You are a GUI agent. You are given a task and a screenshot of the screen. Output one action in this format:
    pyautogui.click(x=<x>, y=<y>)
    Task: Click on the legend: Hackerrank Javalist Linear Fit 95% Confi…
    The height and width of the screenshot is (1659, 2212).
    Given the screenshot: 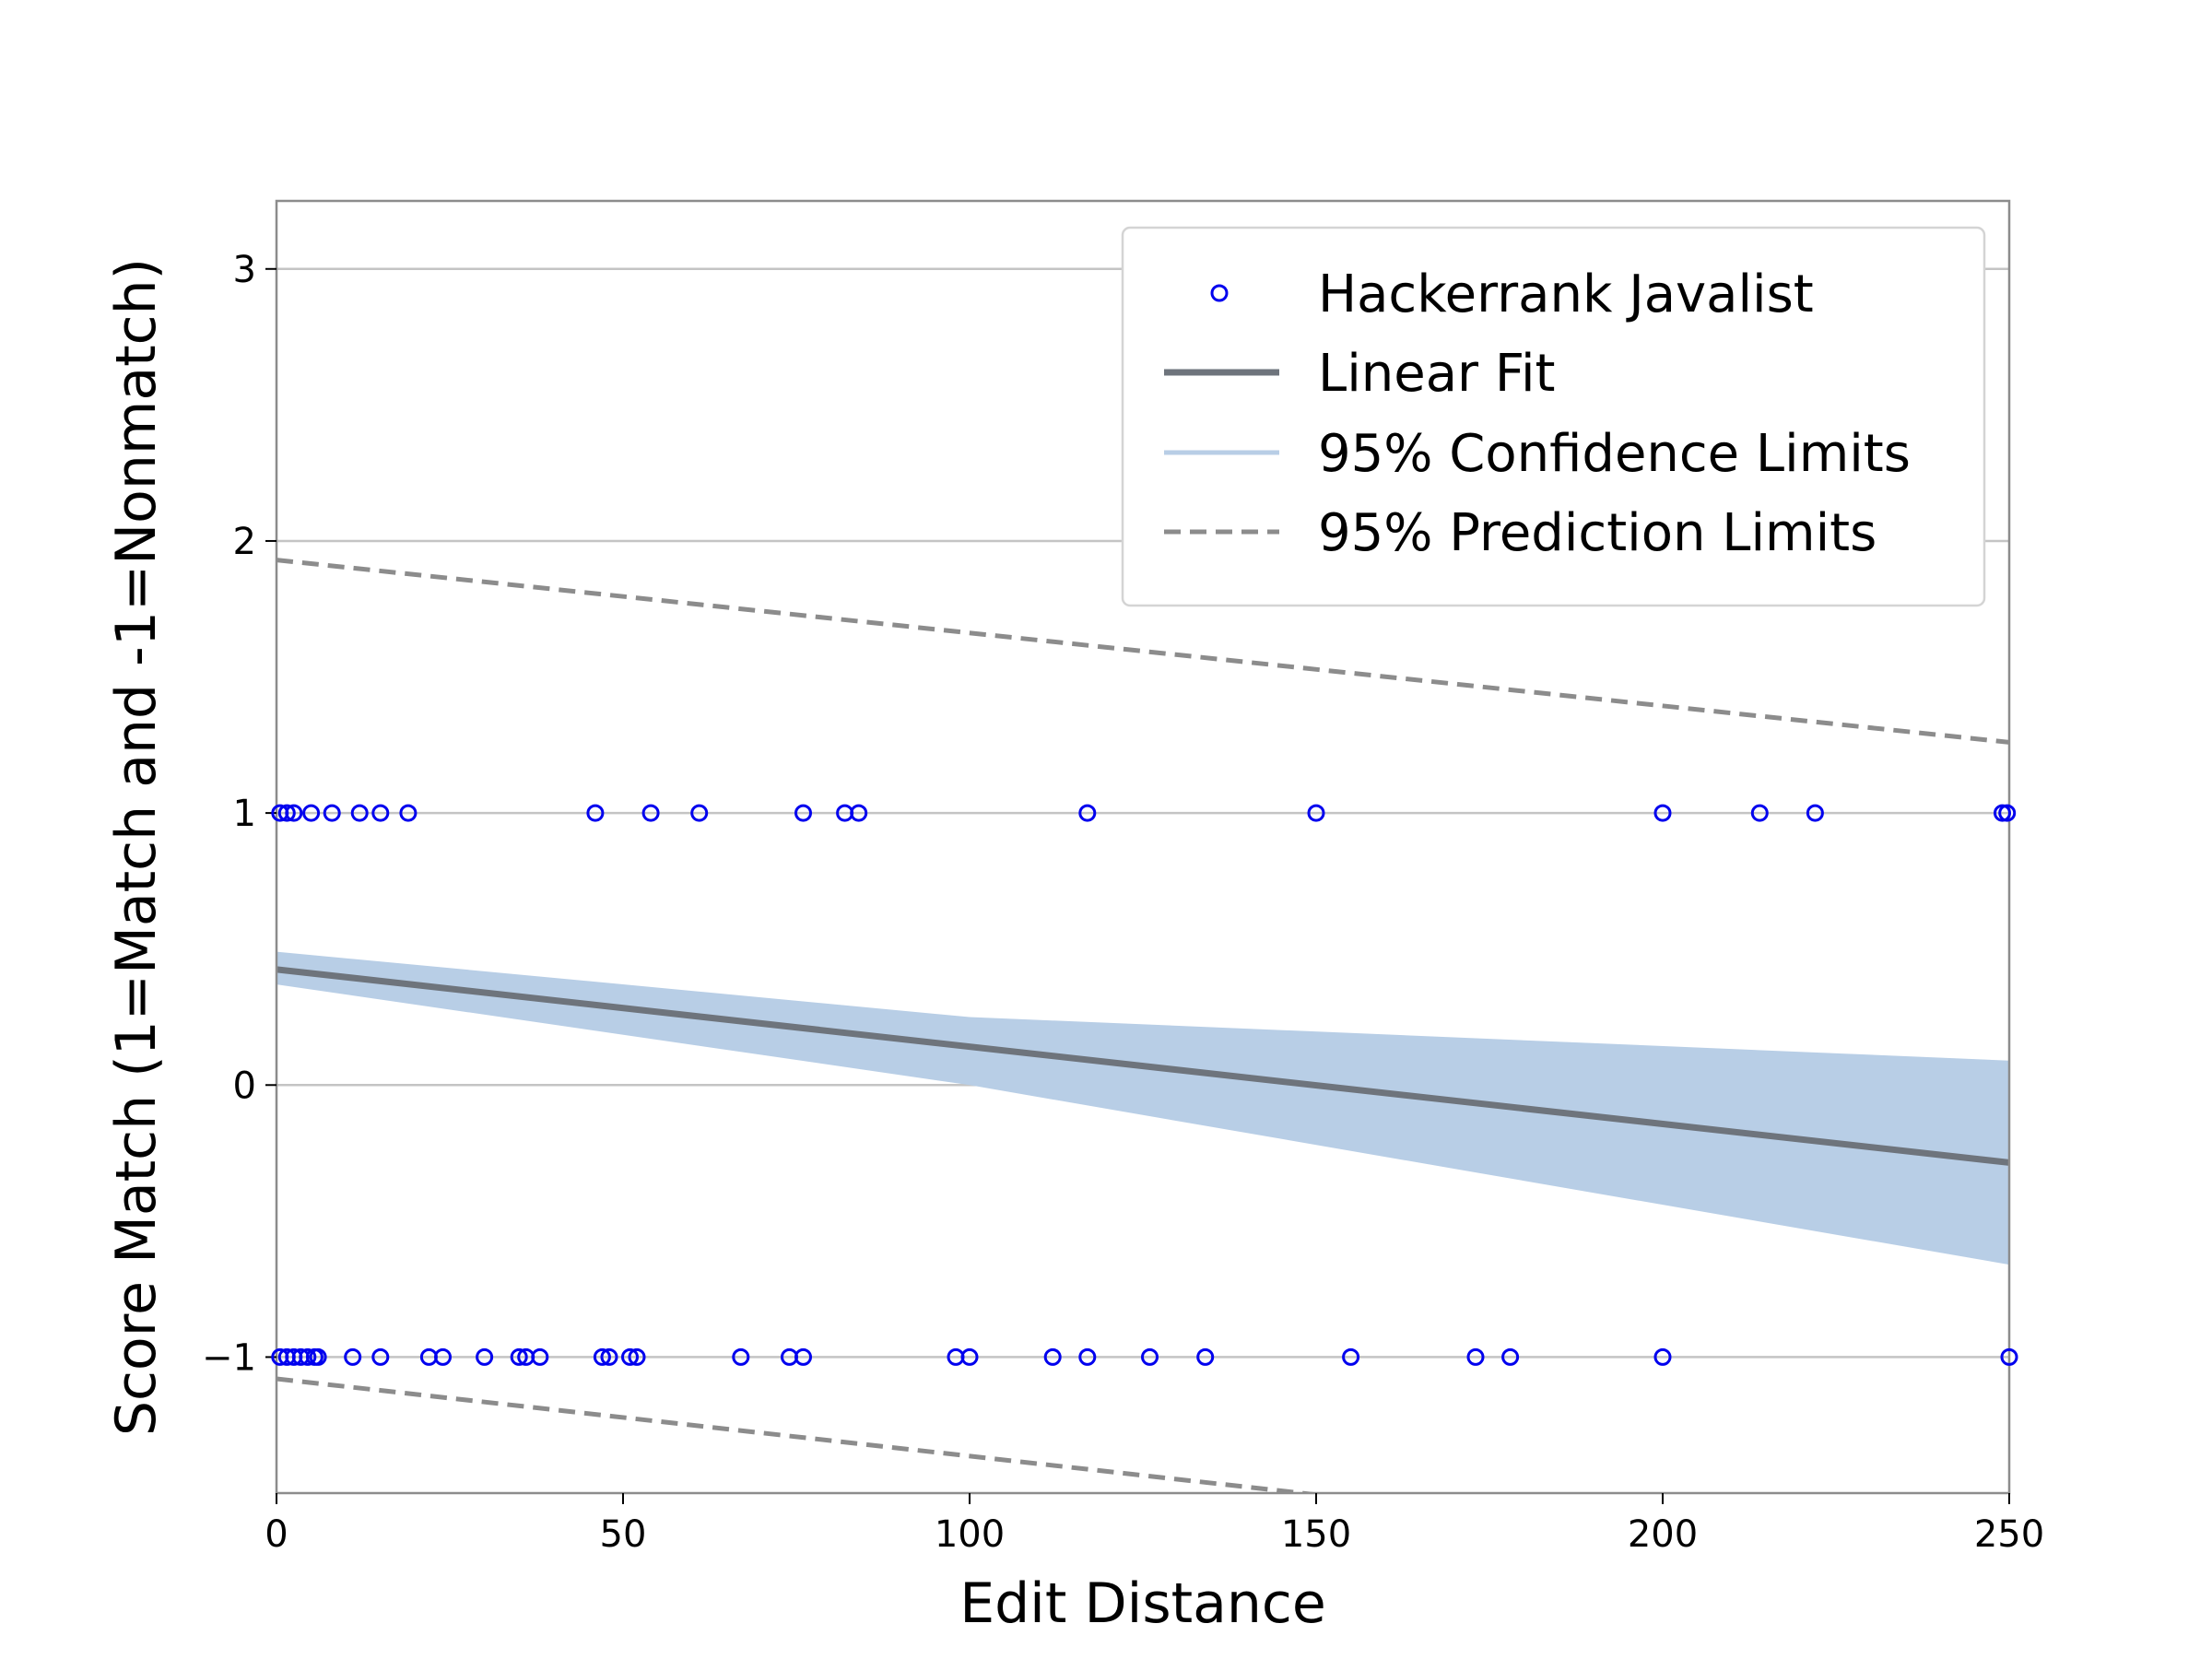 What is the action you would take?
    pyautogui.click(x=1553, y=416)
    